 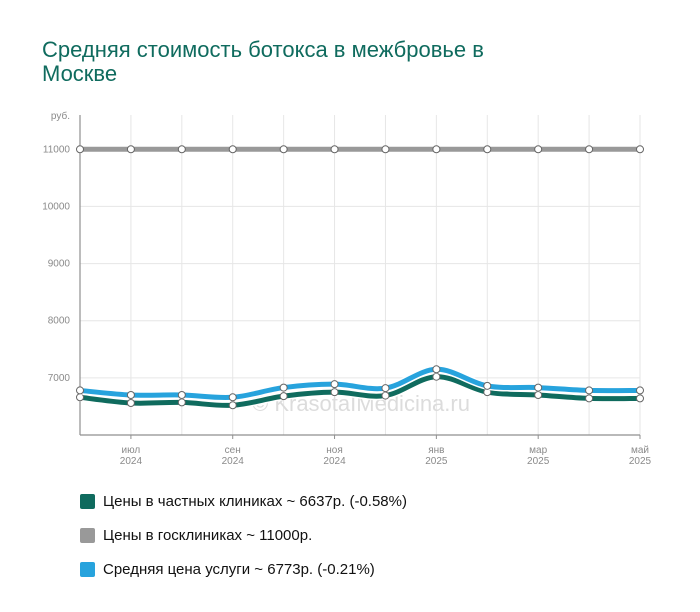 What do you see at coordinates (239, 569) in the screenshot?
I see `legend-label-average: Средняя цена услуги ~ 6773р. (-0.21%)` at bounding box center [239, 569].